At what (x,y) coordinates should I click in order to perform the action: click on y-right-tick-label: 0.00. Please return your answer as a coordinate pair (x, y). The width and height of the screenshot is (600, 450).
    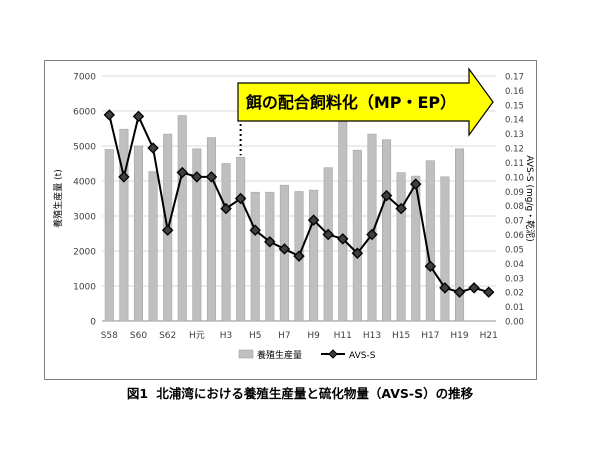
    Looking at the image, I should click on (514, 323).